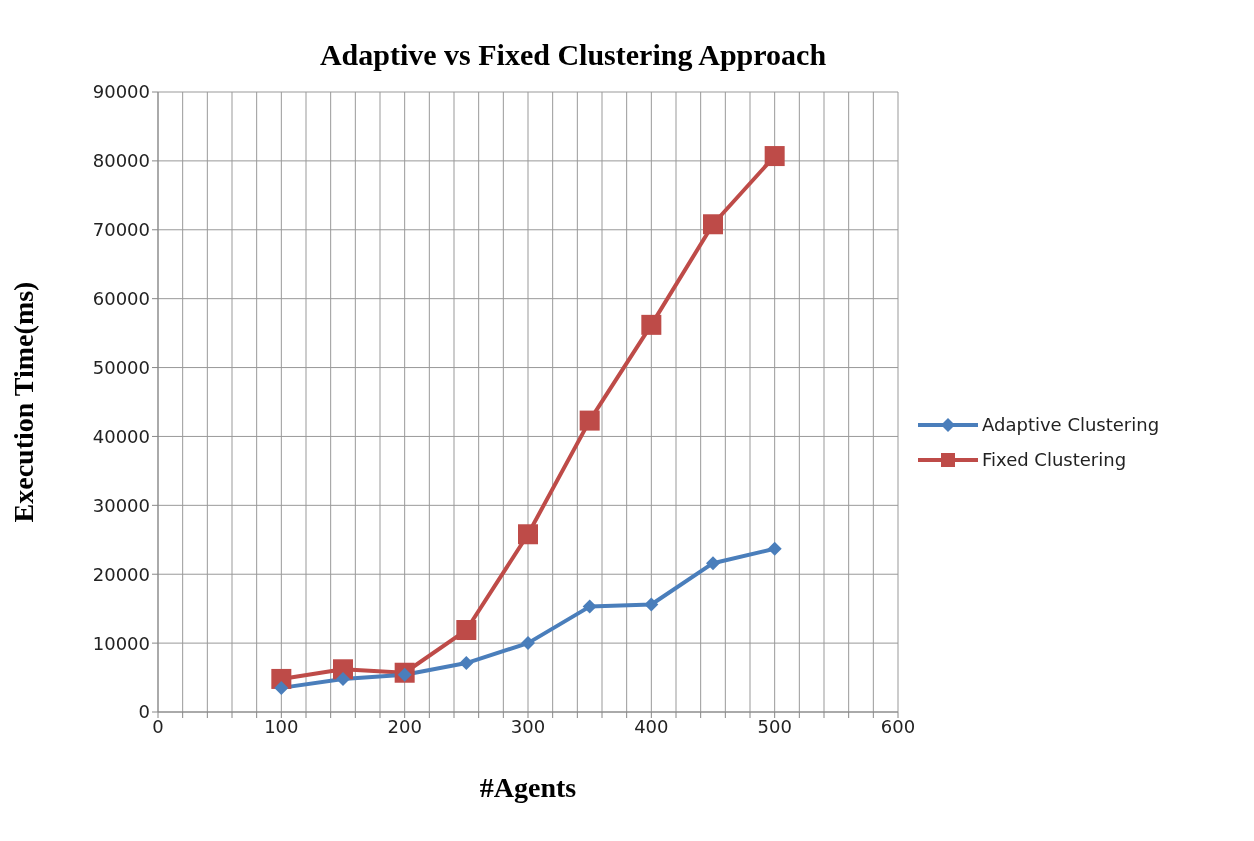  What do you see at coordinates (23, 402) in the screenshot?
I see `y-axis-title: Execution Time(ms)` at bounding box center [23, 402].